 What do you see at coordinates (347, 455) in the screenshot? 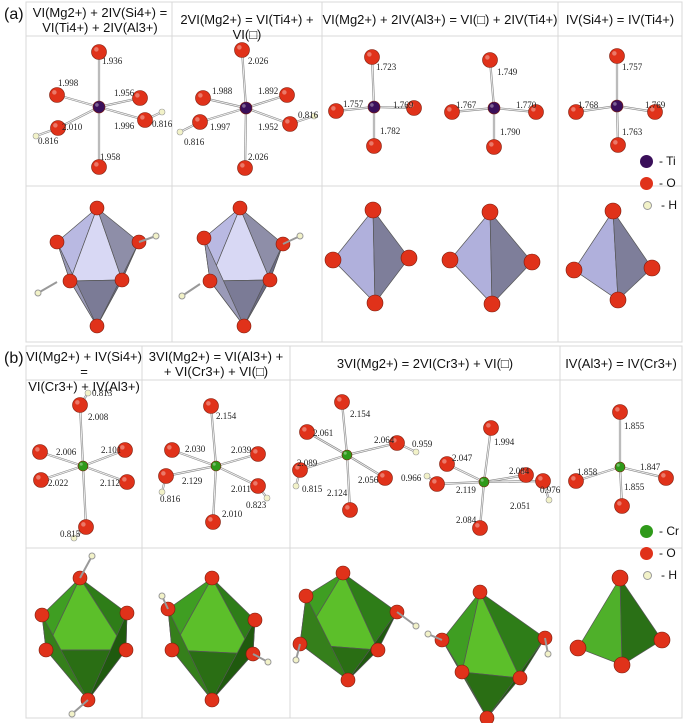
I see `chromium-atom` at bounding box center [347, 455].